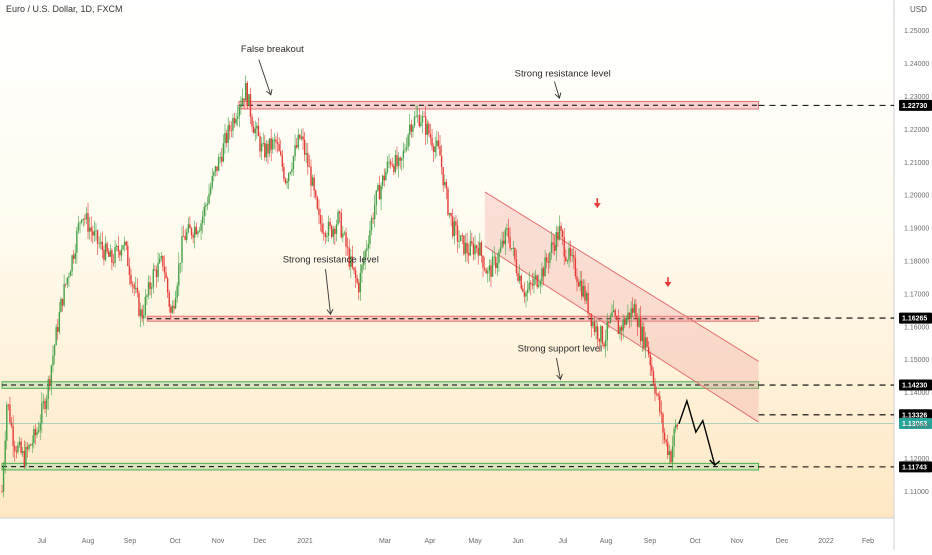 This screenshot has width=932, height=555. What do you see at coordinates (699, 432) in the screenshot?
I see `projection-layer` at bounding box center [699, 432].